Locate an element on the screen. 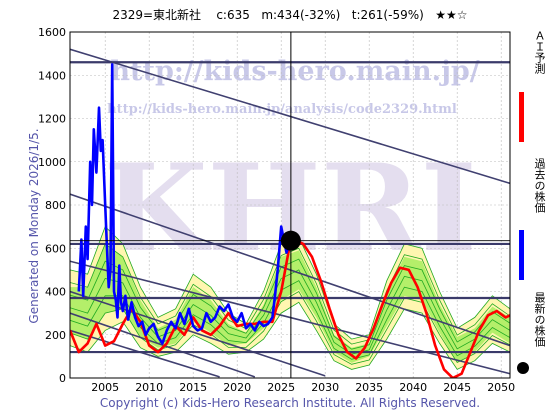 The width and height of the screenshot is (560, 420). y-tick-label: 1400 is located at coordinates (52, 75).